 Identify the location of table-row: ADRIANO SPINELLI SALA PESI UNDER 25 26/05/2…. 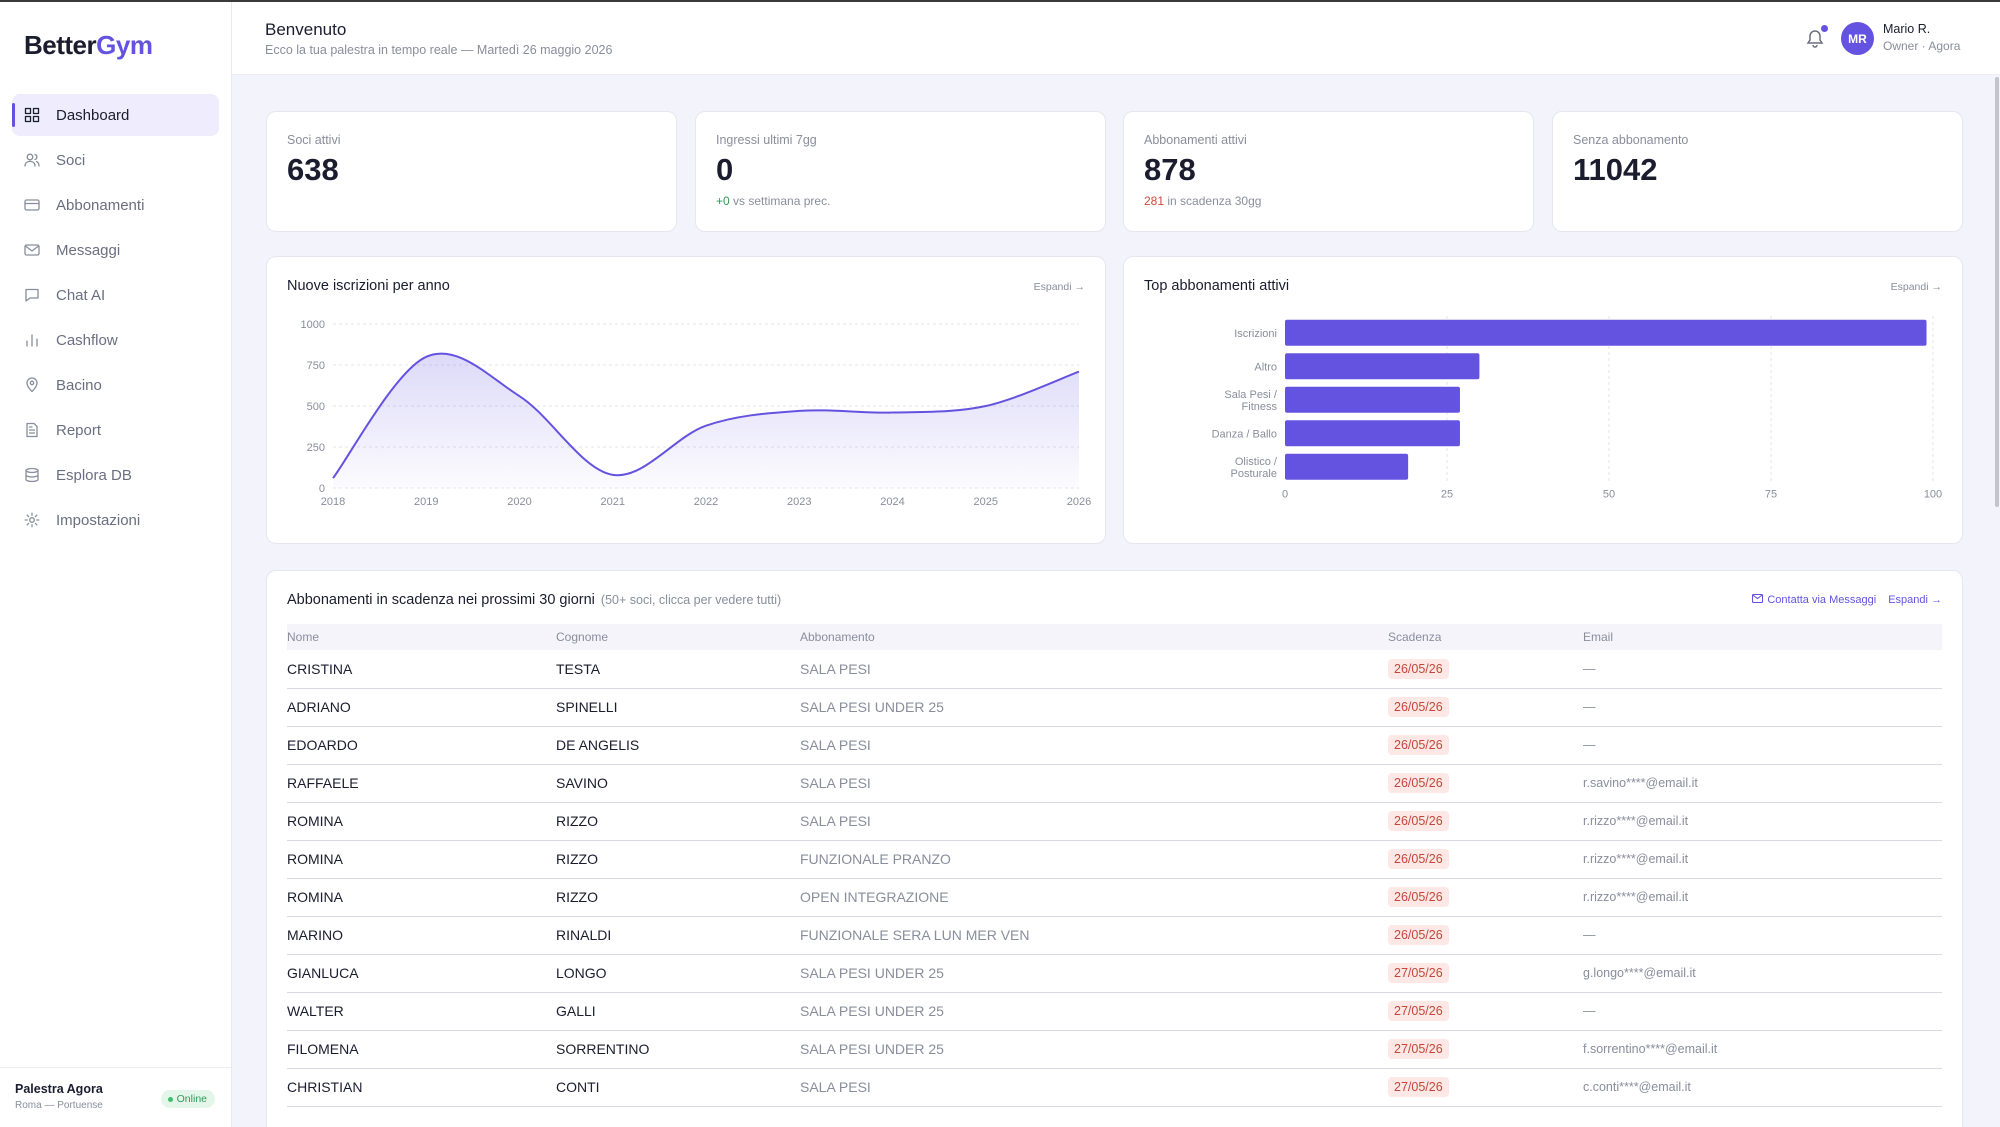
(1114, 707).